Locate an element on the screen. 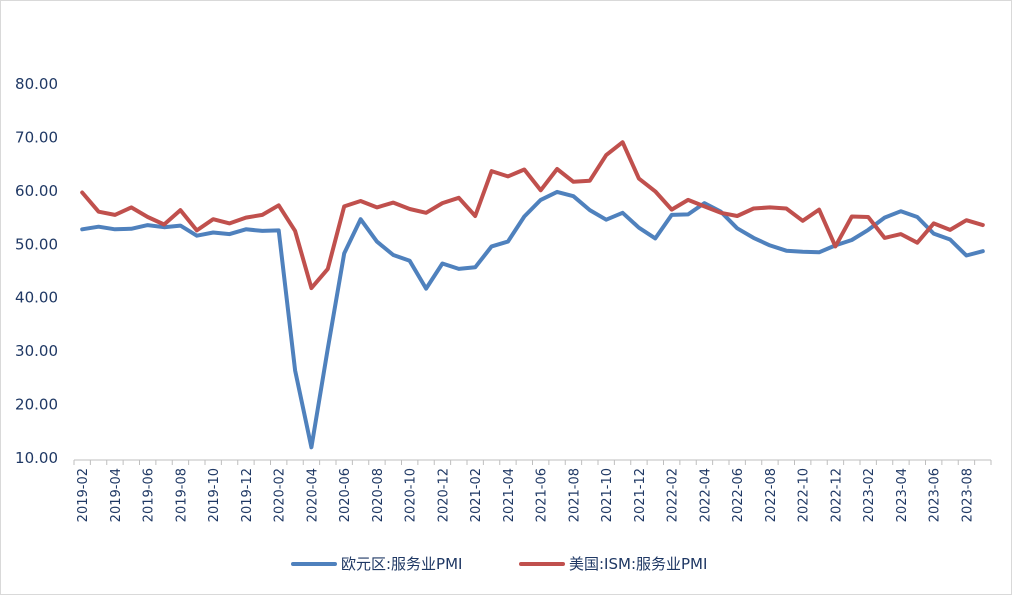 Image resolution: width=1012 pixels, height=595 pixels. legend: 欧元区:服务业PMI 美国:ISM:服务业PMI is located at coordinates (499, 564).